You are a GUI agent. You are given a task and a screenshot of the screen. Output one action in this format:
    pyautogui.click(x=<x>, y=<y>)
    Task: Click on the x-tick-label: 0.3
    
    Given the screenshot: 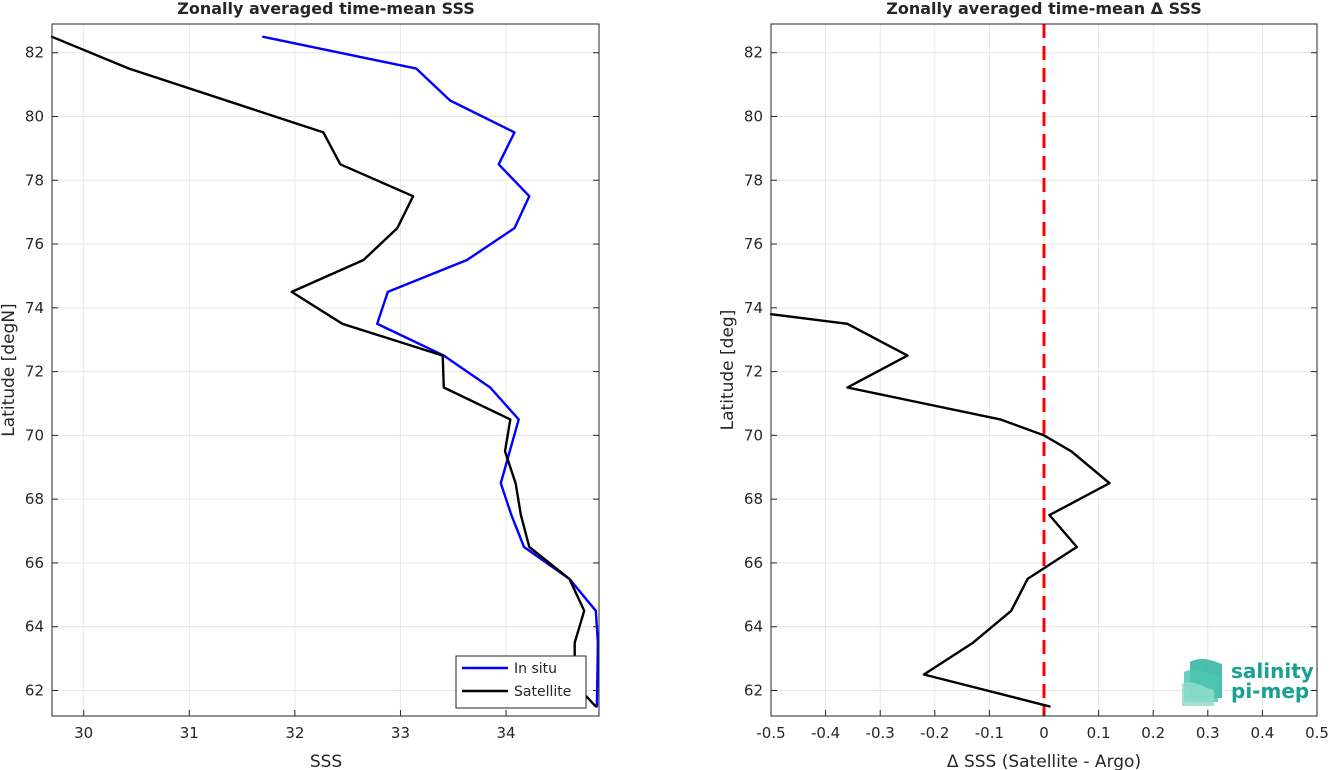 What is the action you would take?
    pyautogui.click(x=1208, y=733)
    